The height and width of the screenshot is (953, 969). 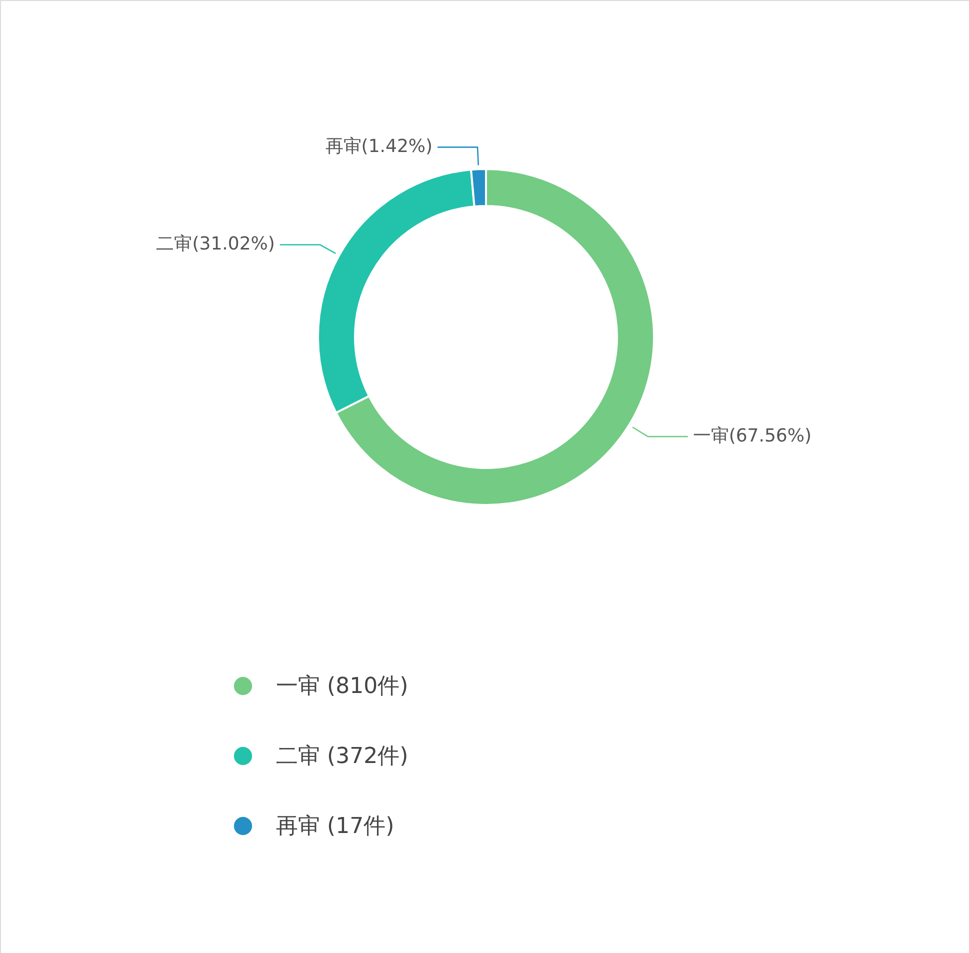 What do you see at coordinates (752, 436) in the screenshot?
I see `data-label: 一审(67.56%)` at bounding box center [752, 436].